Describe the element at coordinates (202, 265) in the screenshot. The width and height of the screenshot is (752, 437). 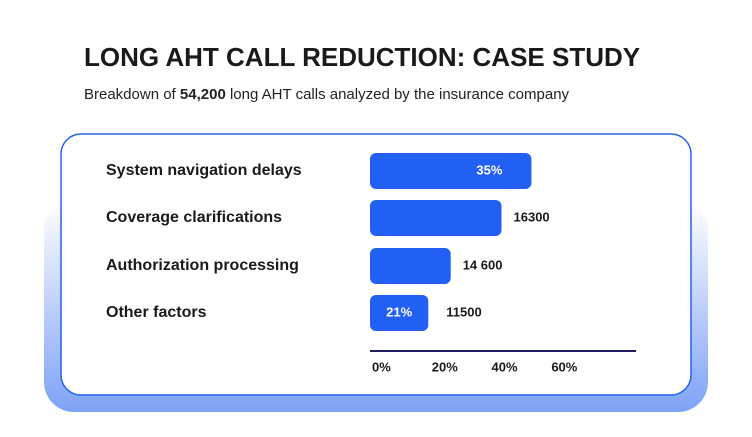
I see `category-label: Authorization processing` at that location.